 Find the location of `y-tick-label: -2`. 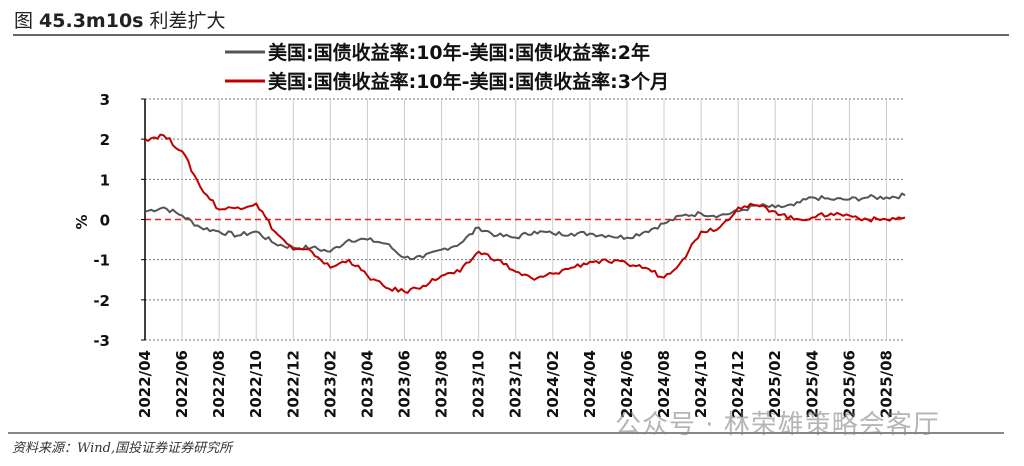

y-tick-label: -2 is located at coordinates (101, 301).